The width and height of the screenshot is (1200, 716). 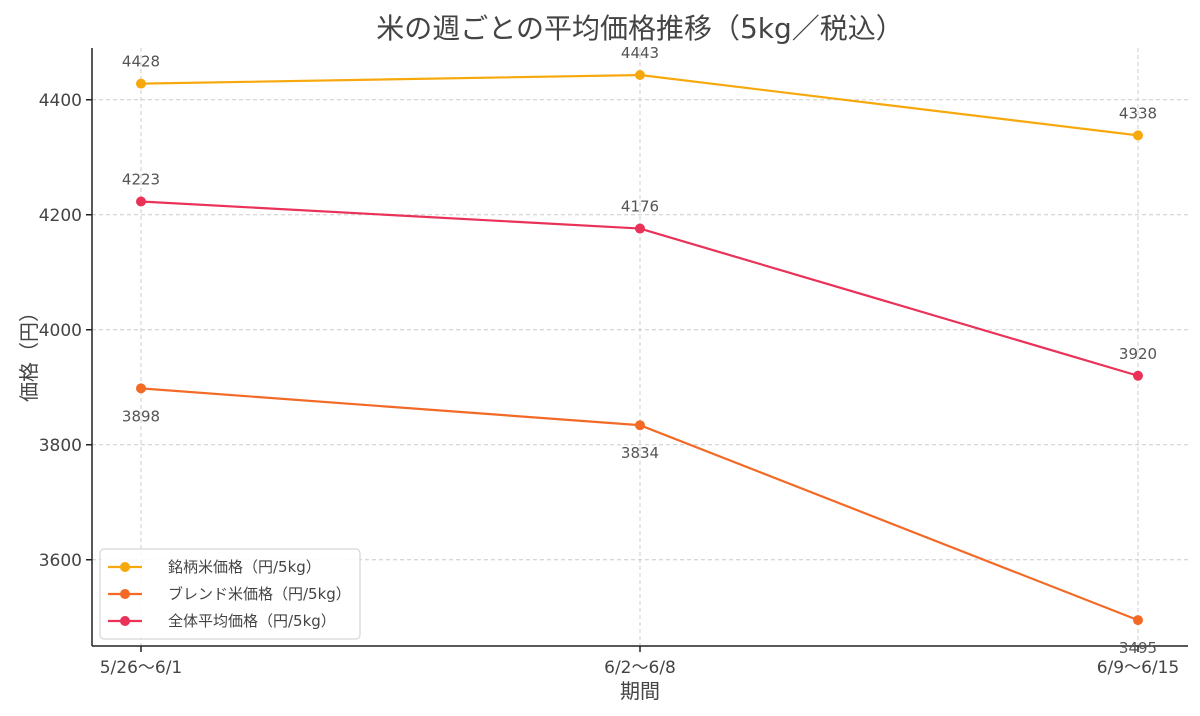 I want to click on data-label: 4338, so click(x=1138, y=113).